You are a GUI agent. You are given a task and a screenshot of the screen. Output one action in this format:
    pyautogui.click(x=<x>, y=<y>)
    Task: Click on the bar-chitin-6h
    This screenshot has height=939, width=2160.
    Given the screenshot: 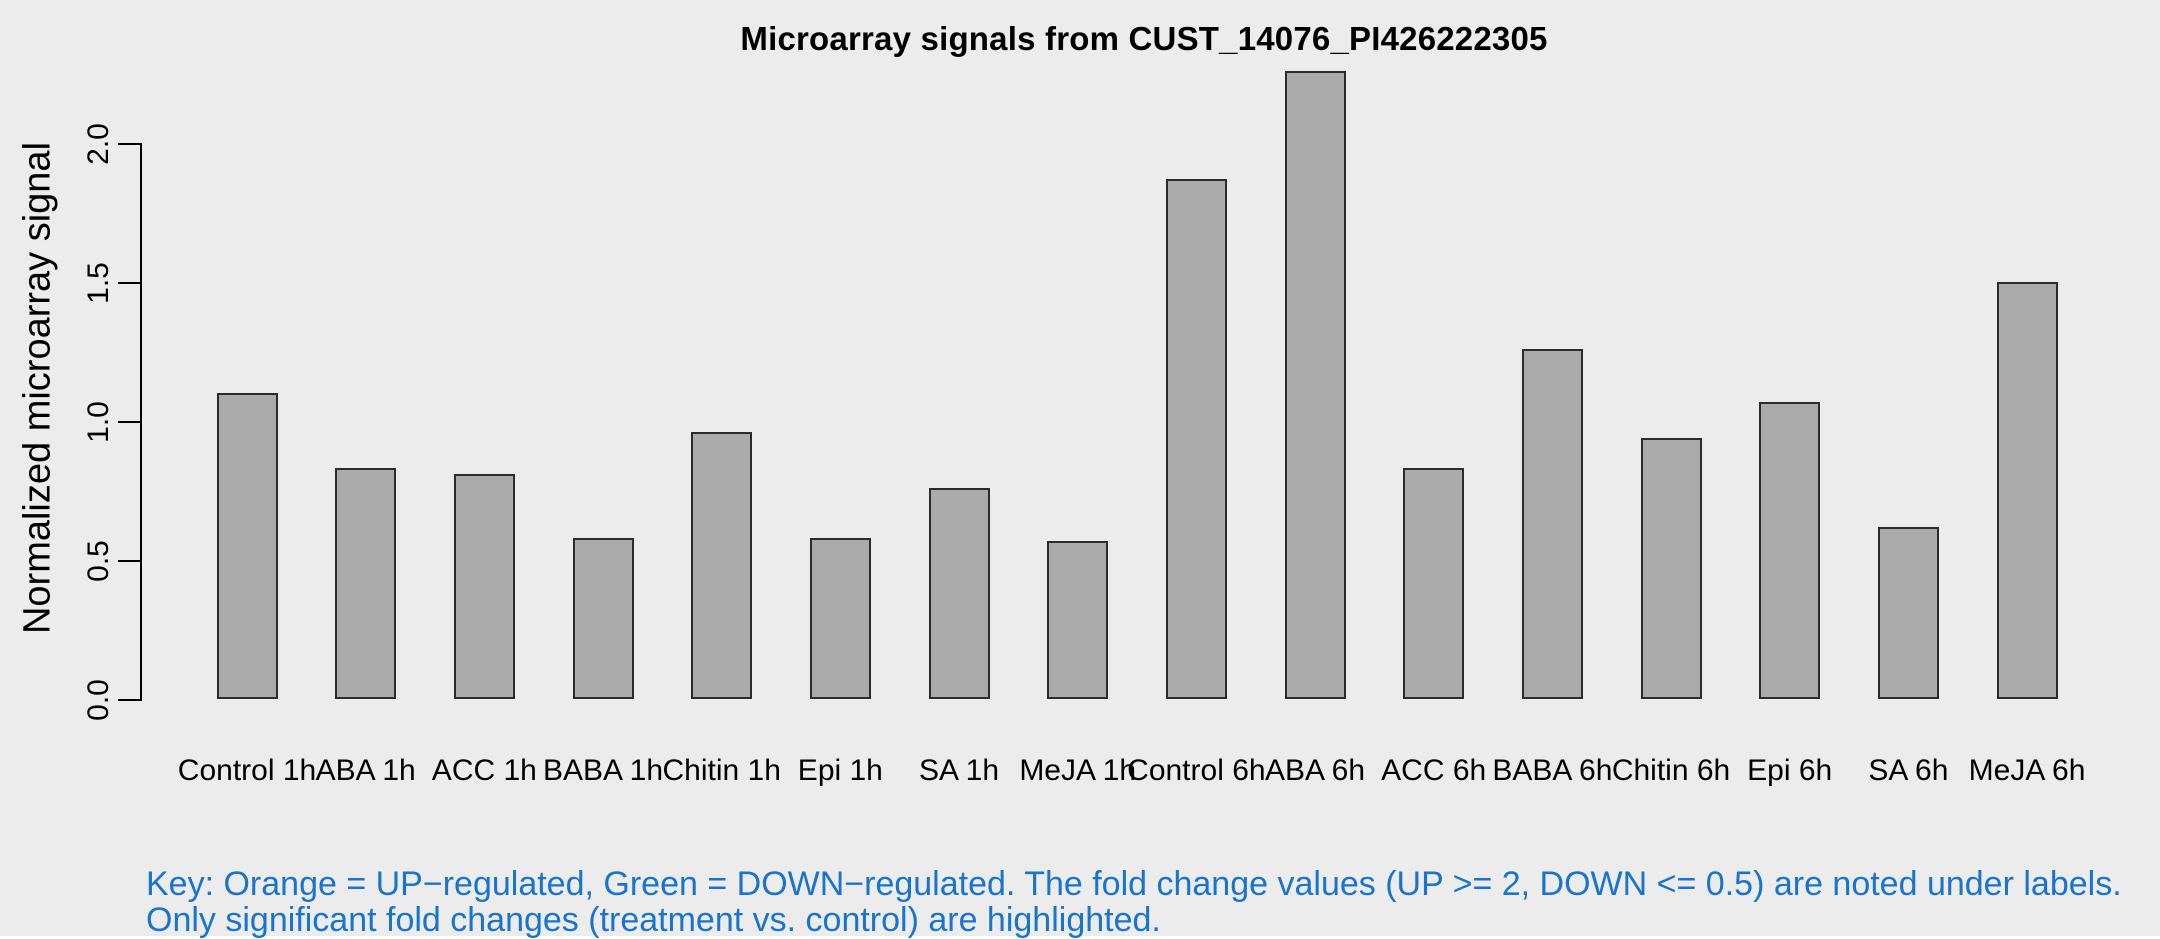 What is the action you would take?
    pyautogui.click(x=1671, y=568)
    